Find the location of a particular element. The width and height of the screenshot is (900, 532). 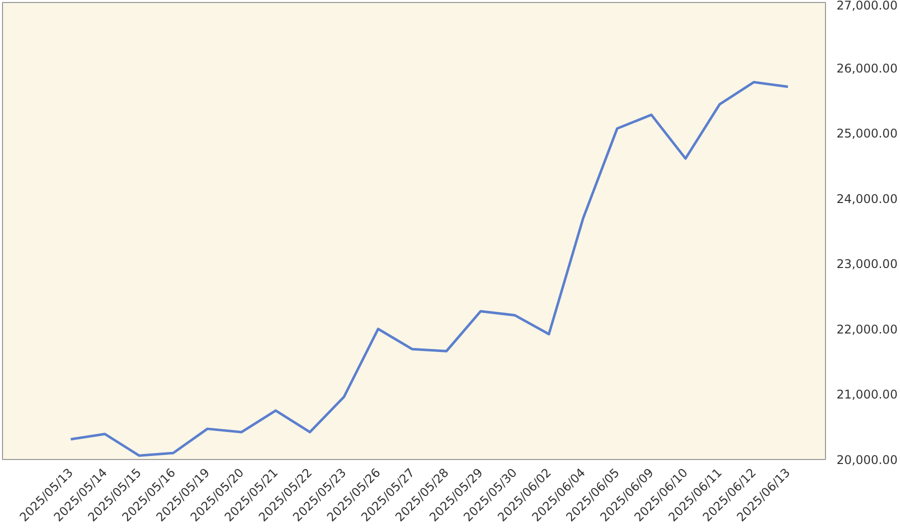

y-tick-label: 26,000.00 is located at coordinates (867, 68).